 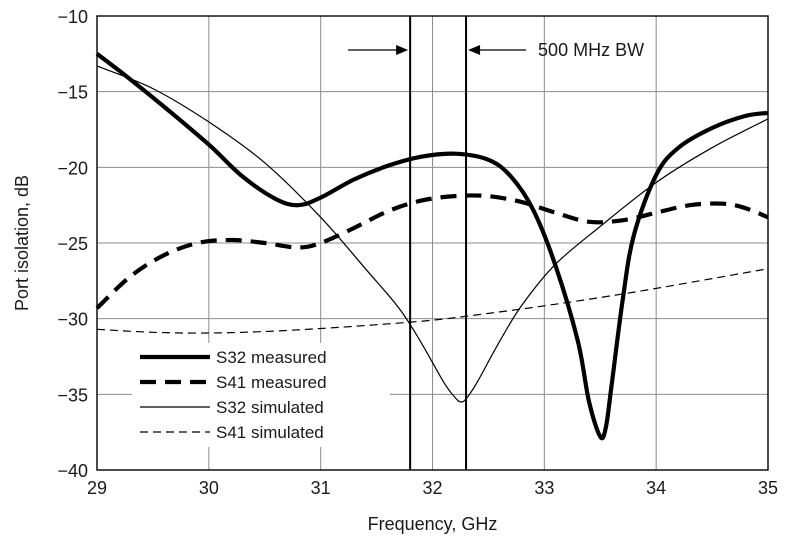 I want to click on legend-label-s41-simulated: S41 simulated, so click(x=270, y=432).